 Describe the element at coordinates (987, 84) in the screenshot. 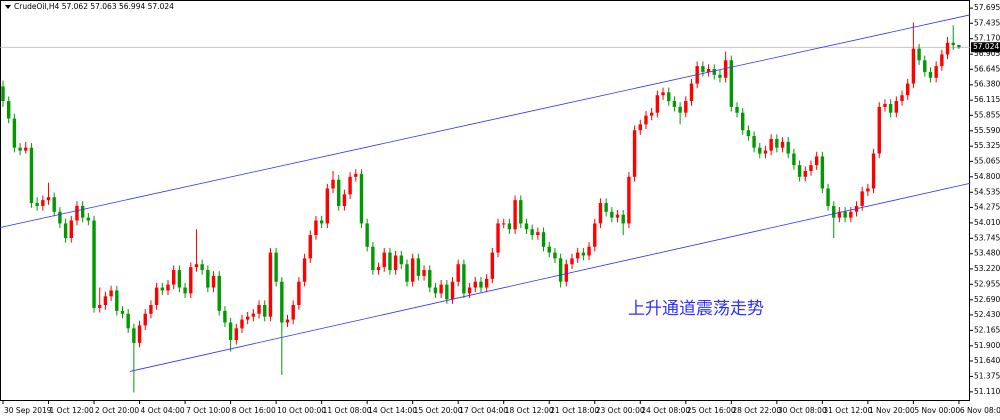

I see `y-tick-label: 56.380` at that location.